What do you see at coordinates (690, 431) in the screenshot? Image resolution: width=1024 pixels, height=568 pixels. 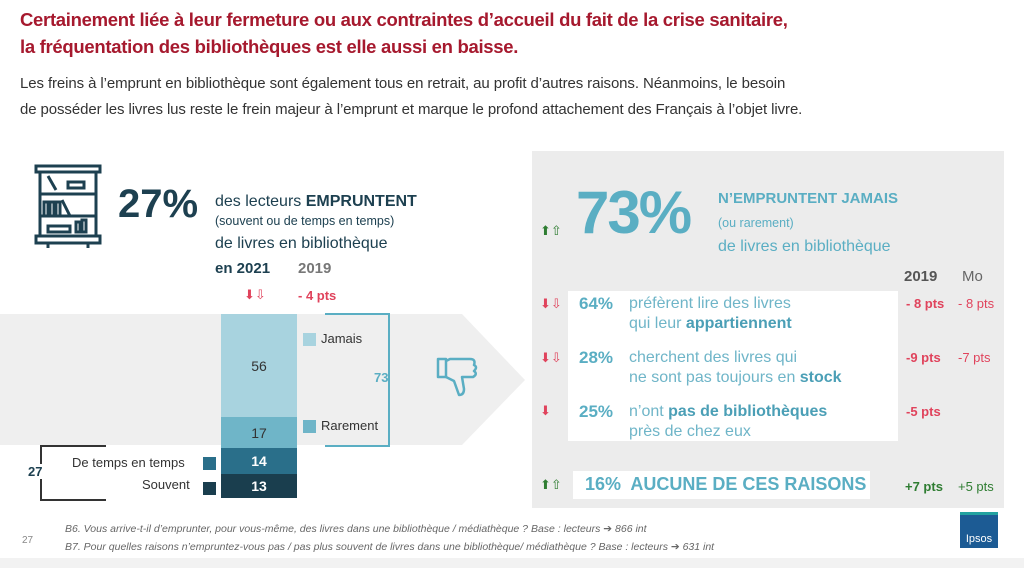 I see `reason-line2: près de chez eux` at bounding box center [690, 431].